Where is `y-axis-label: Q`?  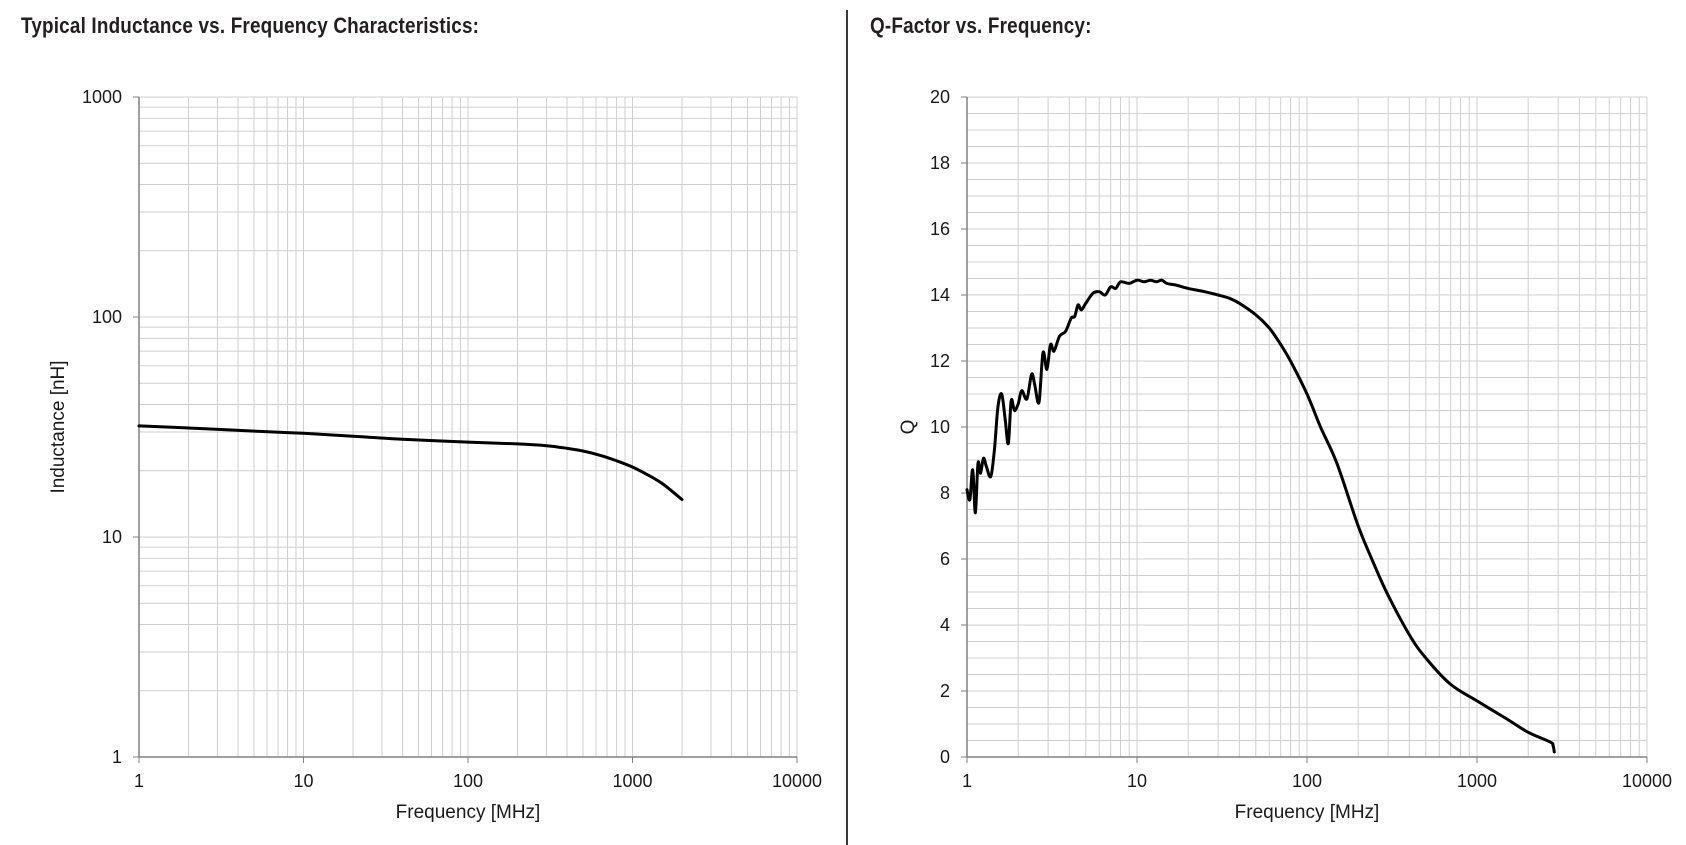 y-axis-label: Q is located at coordinates (908, 427).